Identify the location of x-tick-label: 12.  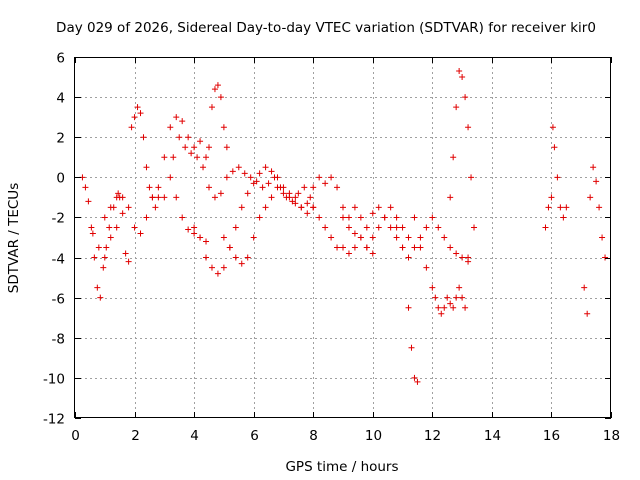
(432, 436).